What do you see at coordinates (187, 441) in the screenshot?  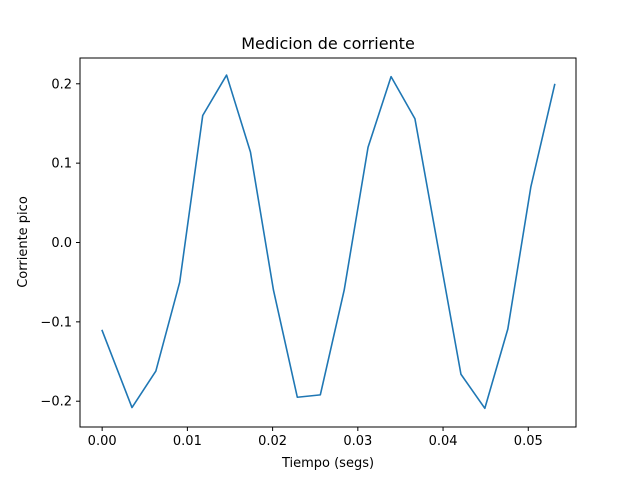 I see `x-tick-label: 0.01` at bounding box center [187, 441].